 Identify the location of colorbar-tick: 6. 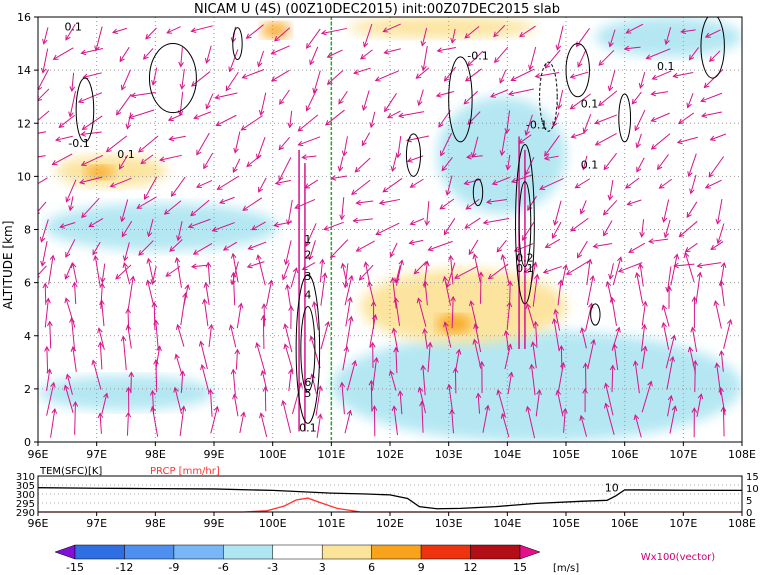
(371, 567).